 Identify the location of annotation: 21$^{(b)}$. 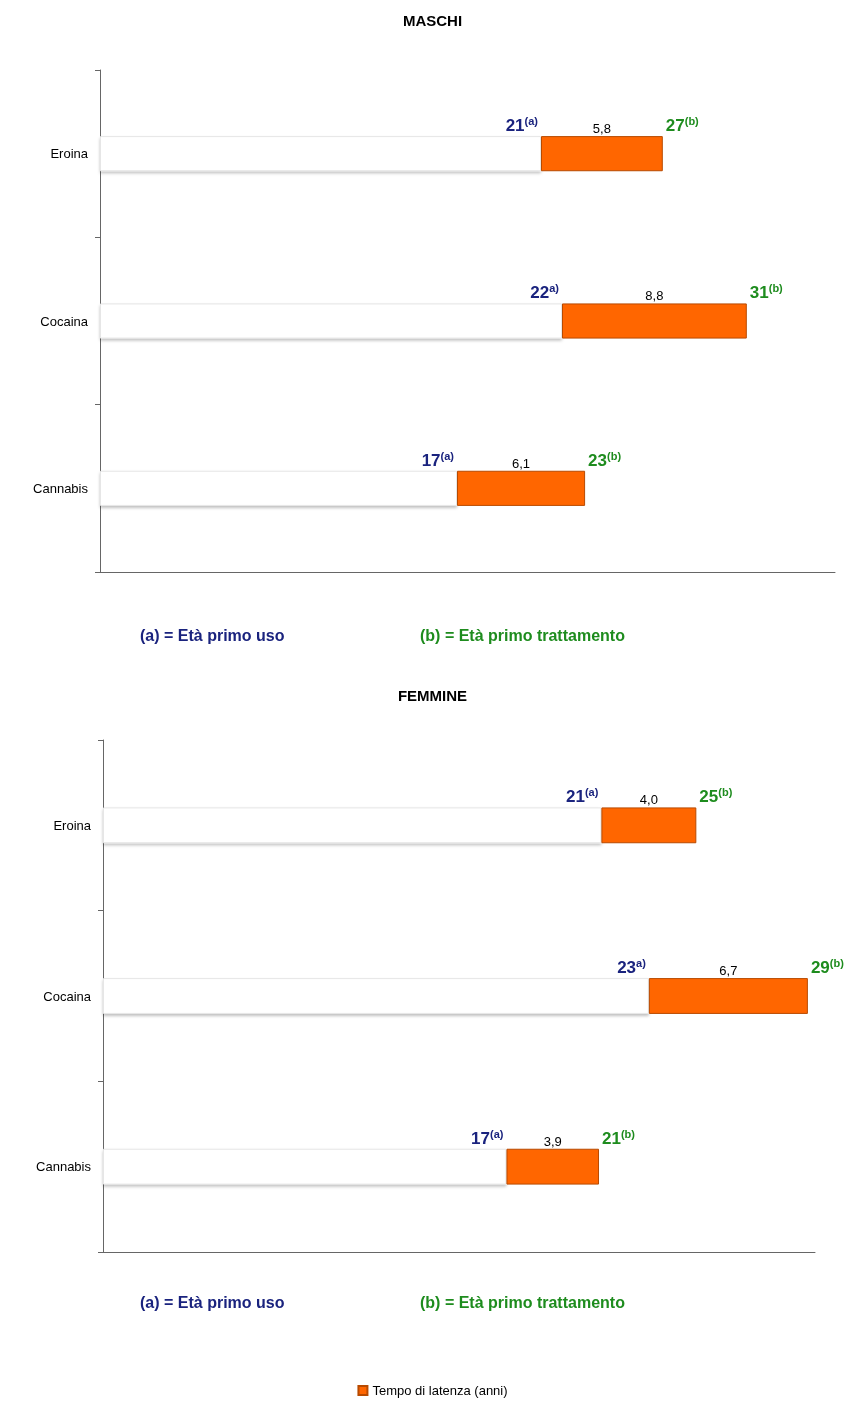
(619, 1137).